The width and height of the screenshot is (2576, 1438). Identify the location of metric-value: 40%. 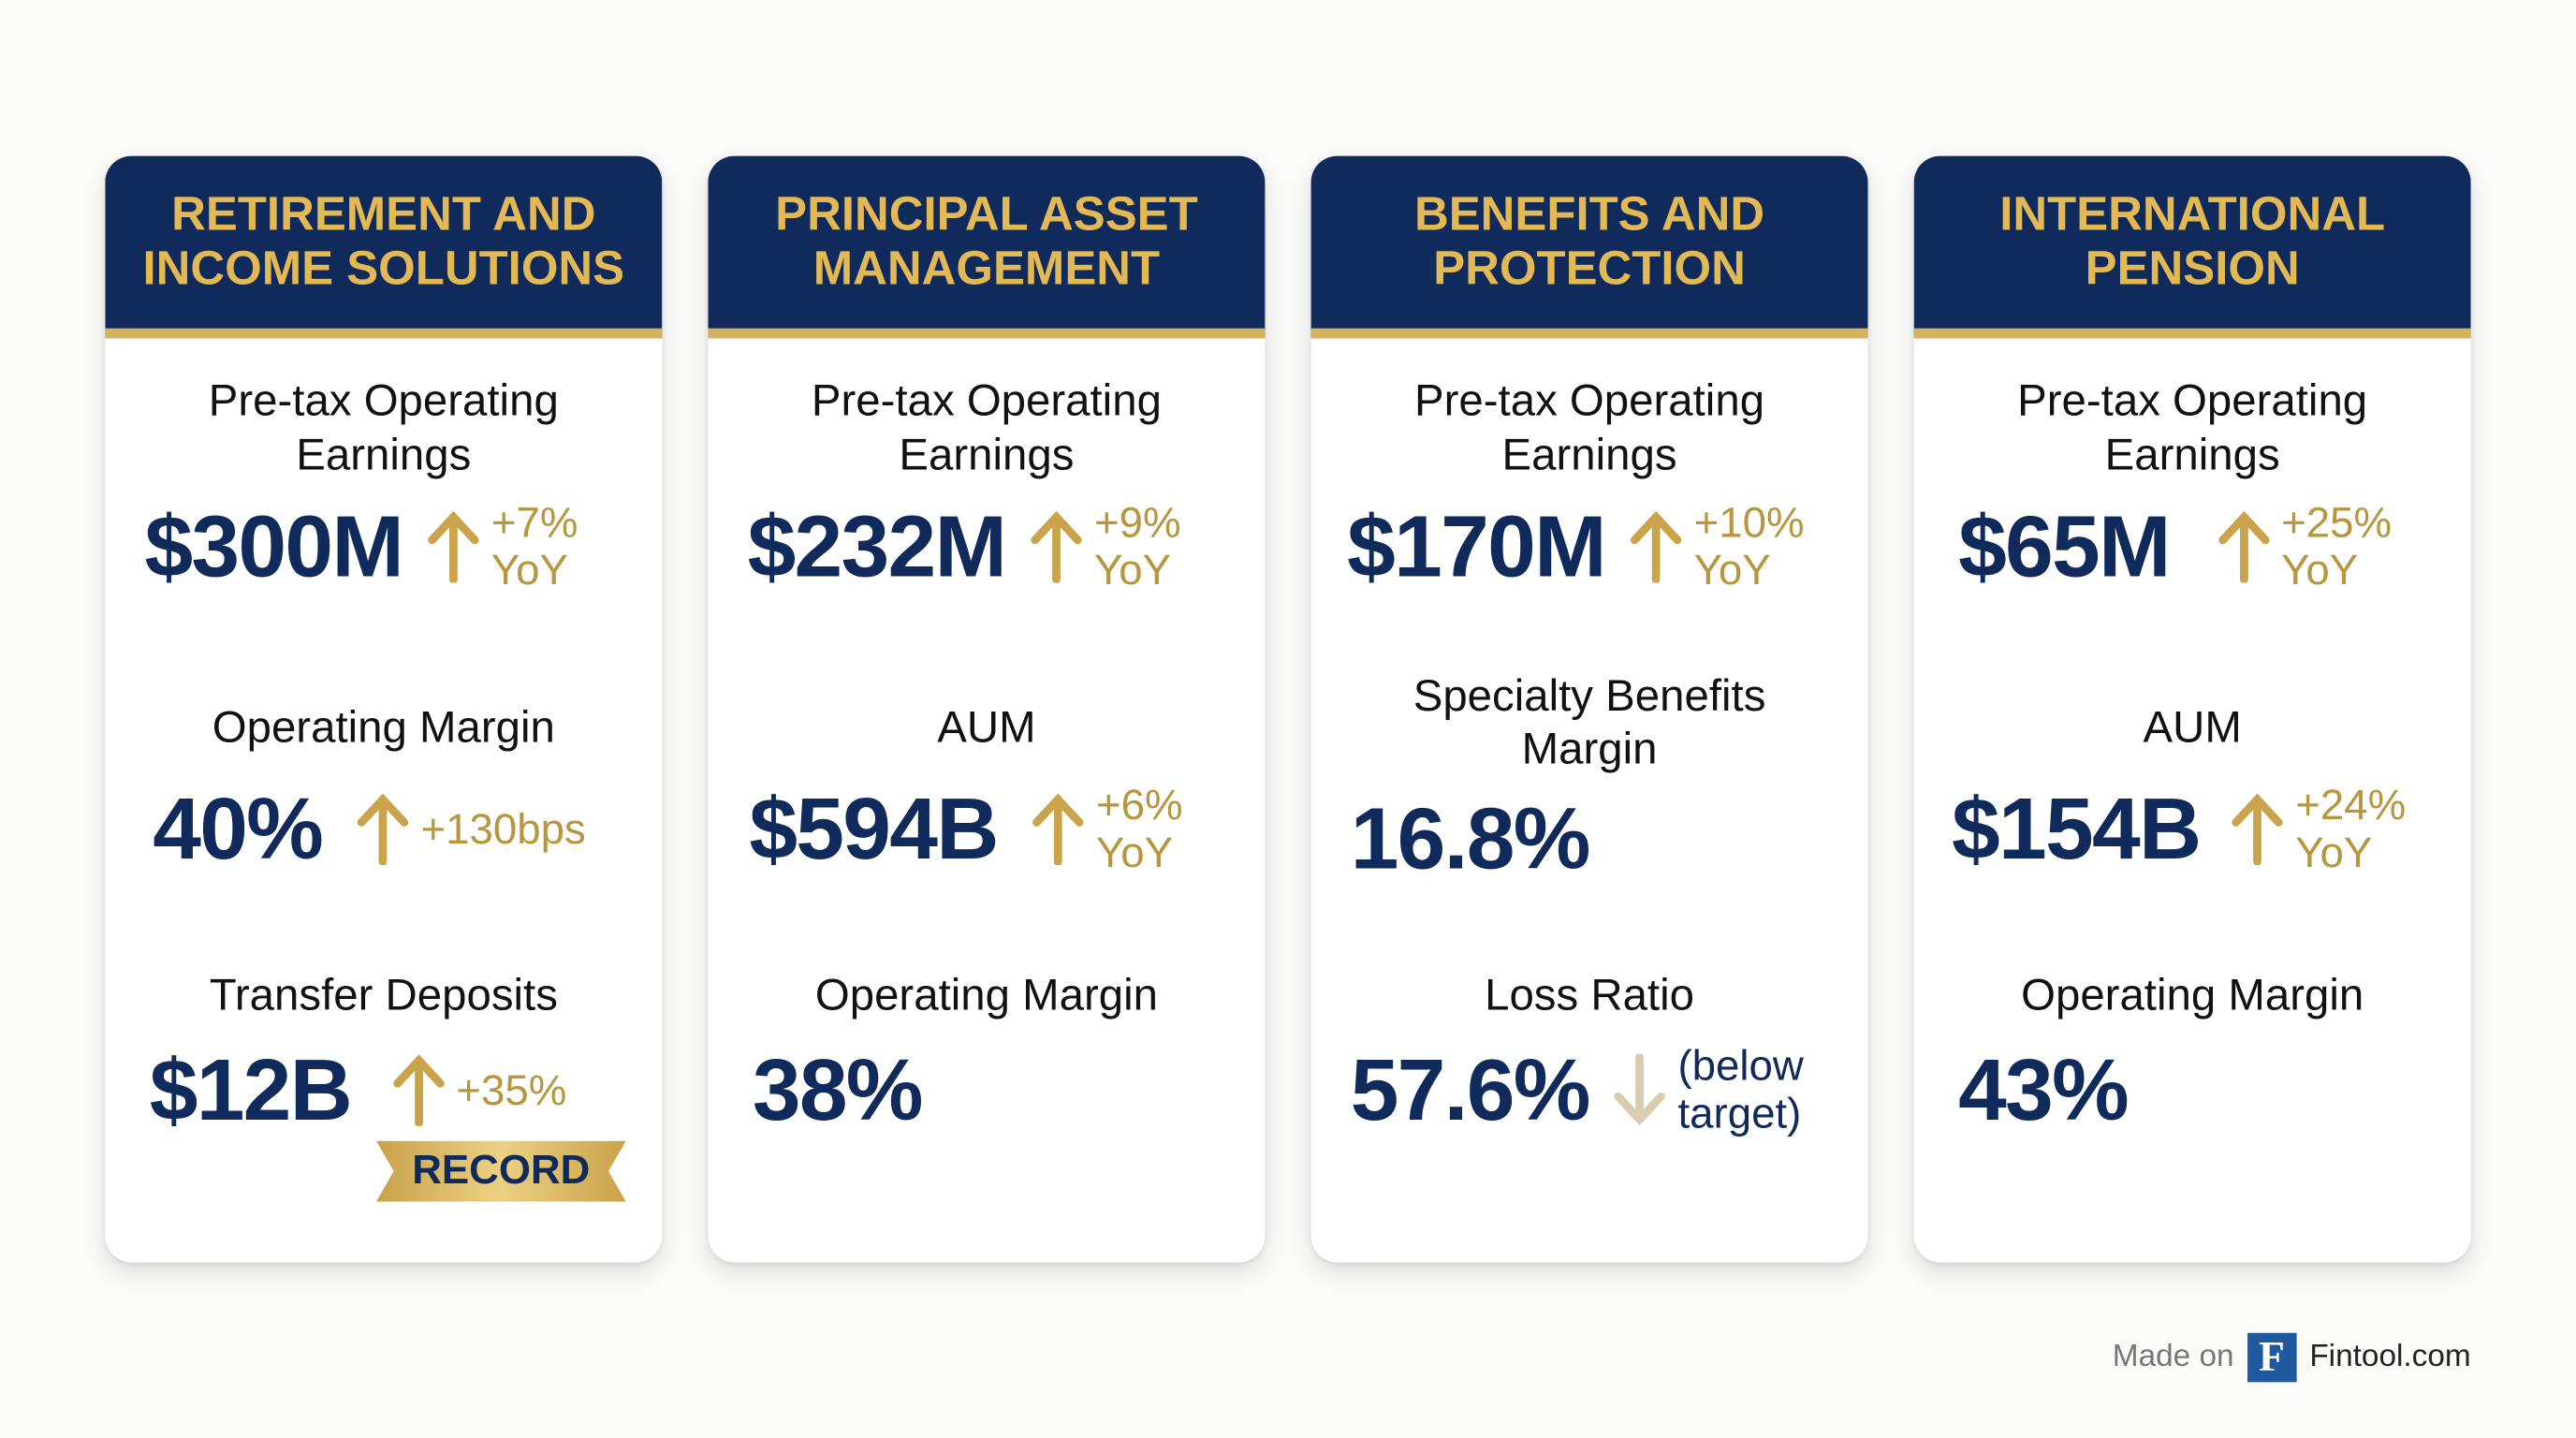
(238, 829).